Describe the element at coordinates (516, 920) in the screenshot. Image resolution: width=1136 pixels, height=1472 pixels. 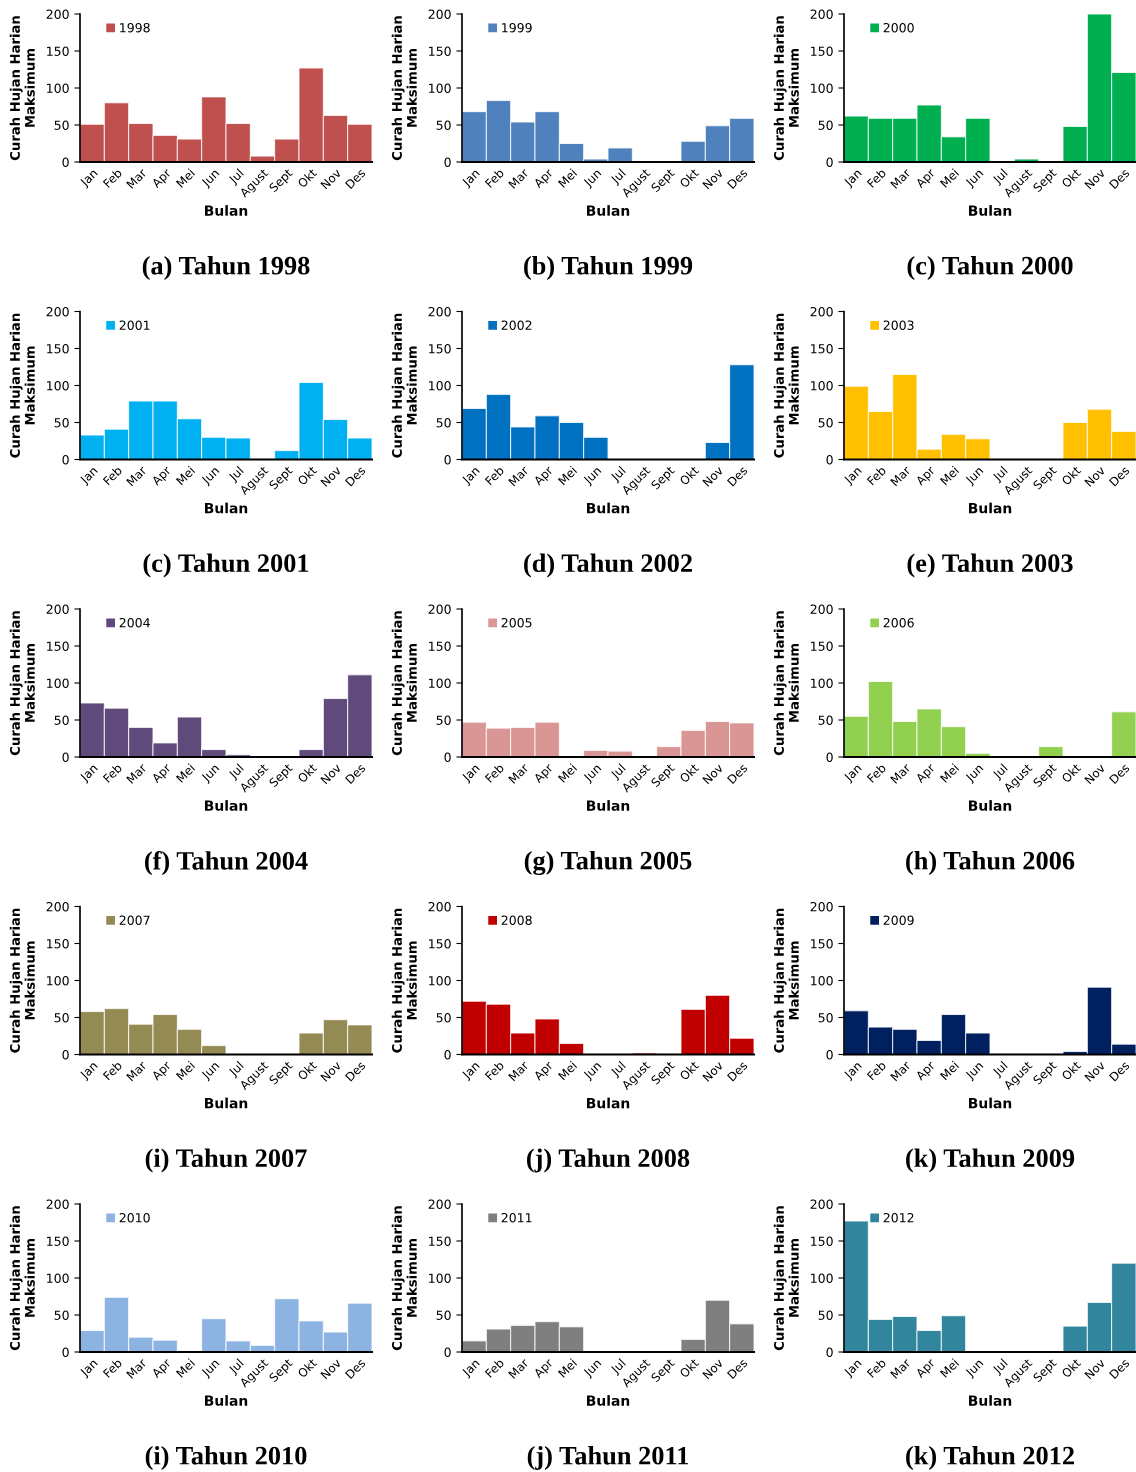
I see `legend-label: 2008` at that location.